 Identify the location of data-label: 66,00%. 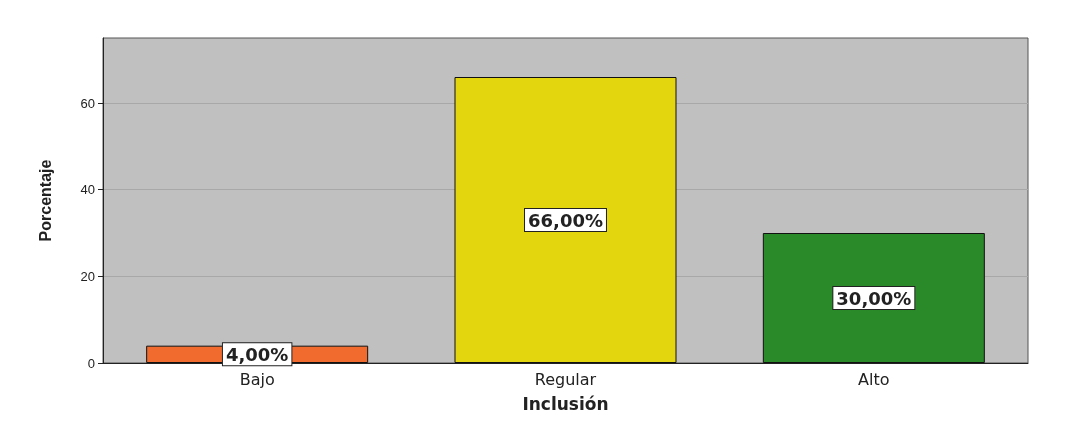
(565, 220).